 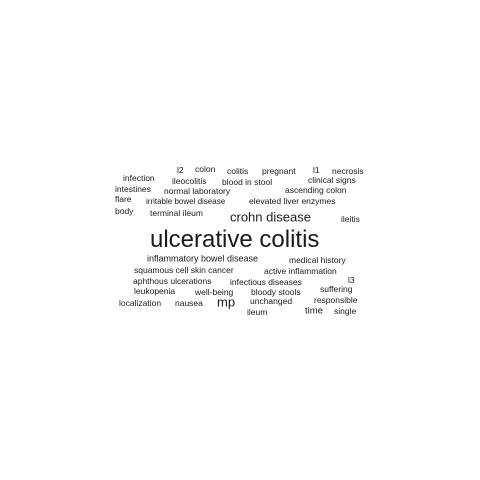 I want to click on word-time: time, so click(x=314, y=311).